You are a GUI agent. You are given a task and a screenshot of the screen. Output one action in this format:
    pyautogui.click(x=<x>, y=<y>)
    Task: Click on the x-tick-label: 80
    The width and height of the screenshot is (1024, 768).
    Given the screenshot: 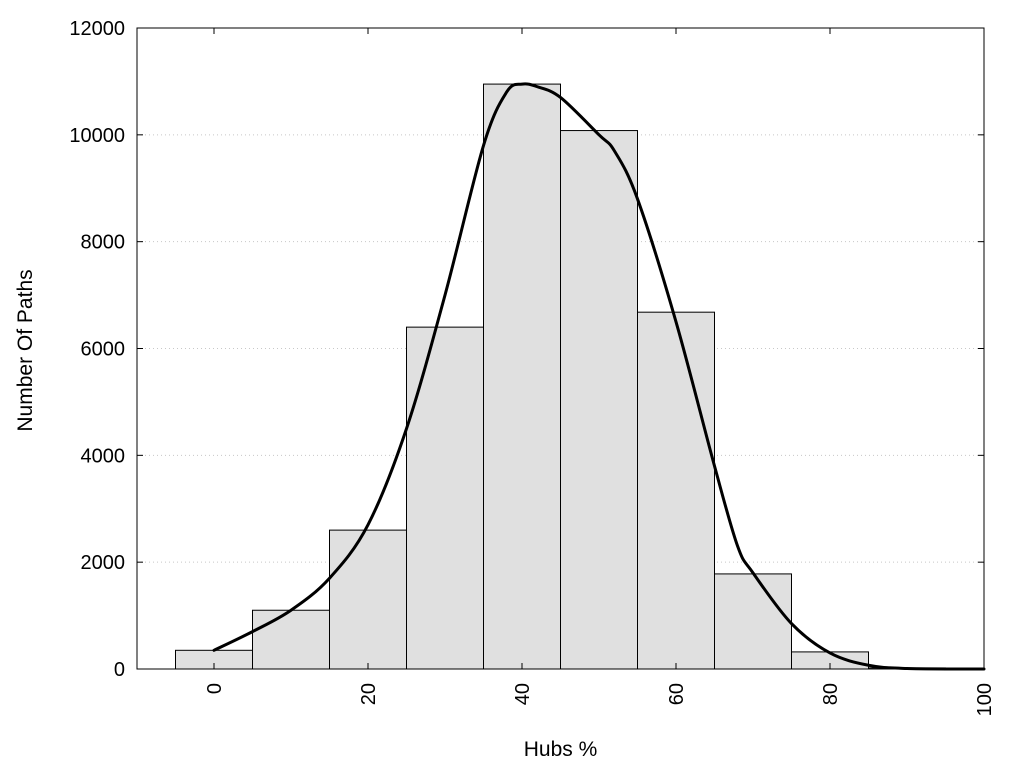 What is the action you would take?
    pyautogui.click(x=831, y=694)
    